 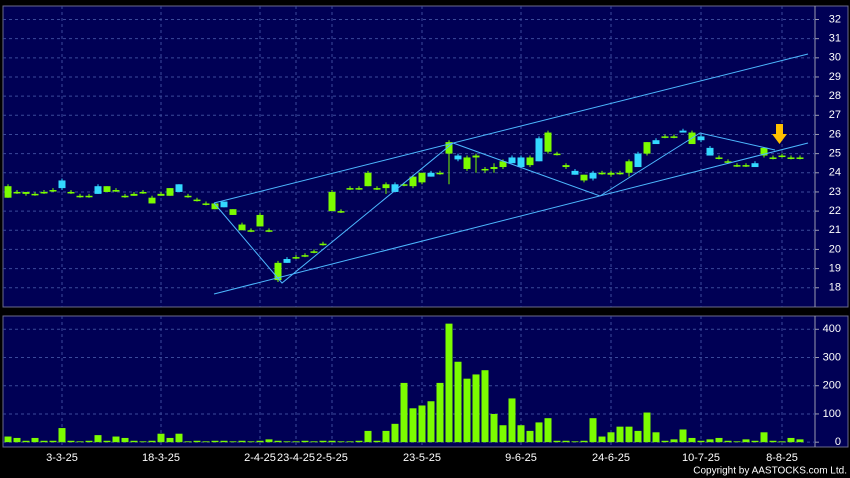 What do you see at coordinates (521, 458) in the screenshot?
I see `x-tick-label: 9-6-25` at bounding box center [521, 458].